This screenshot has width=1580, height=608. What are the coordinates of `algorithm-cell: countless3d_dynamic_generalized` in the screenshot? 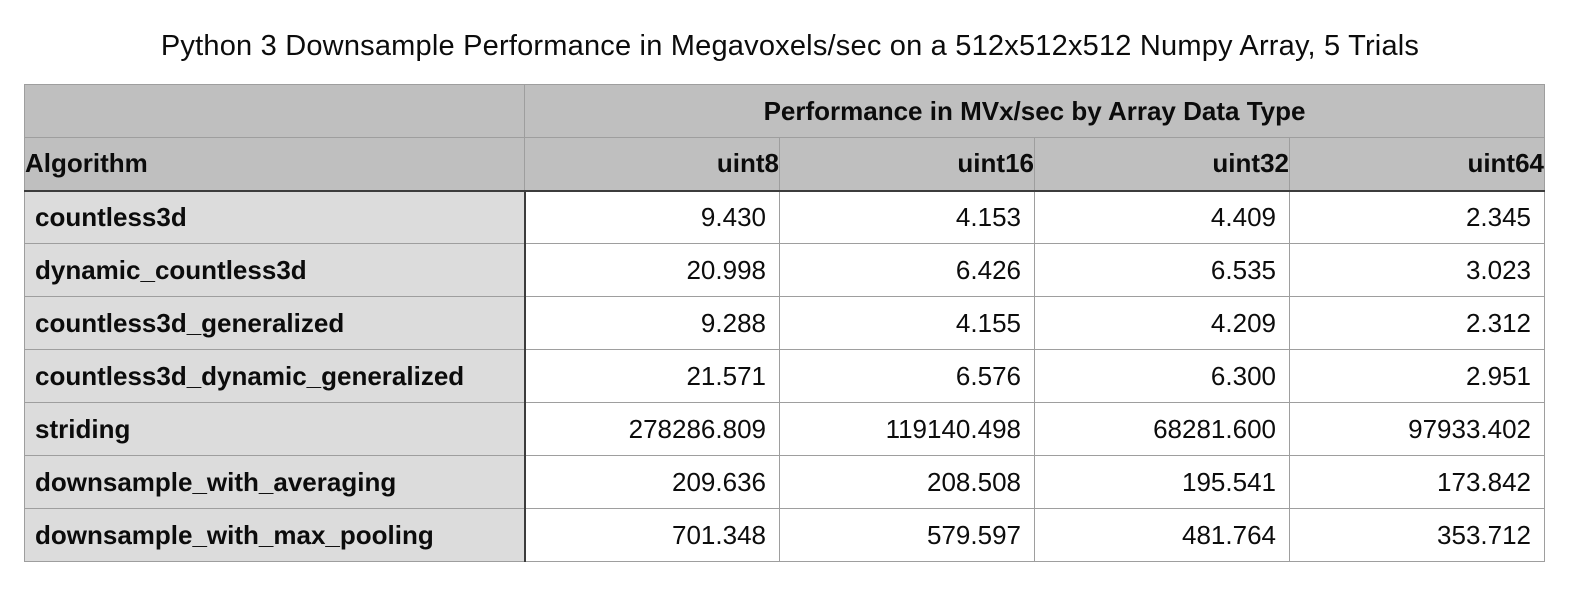 It's located at (275, 376).